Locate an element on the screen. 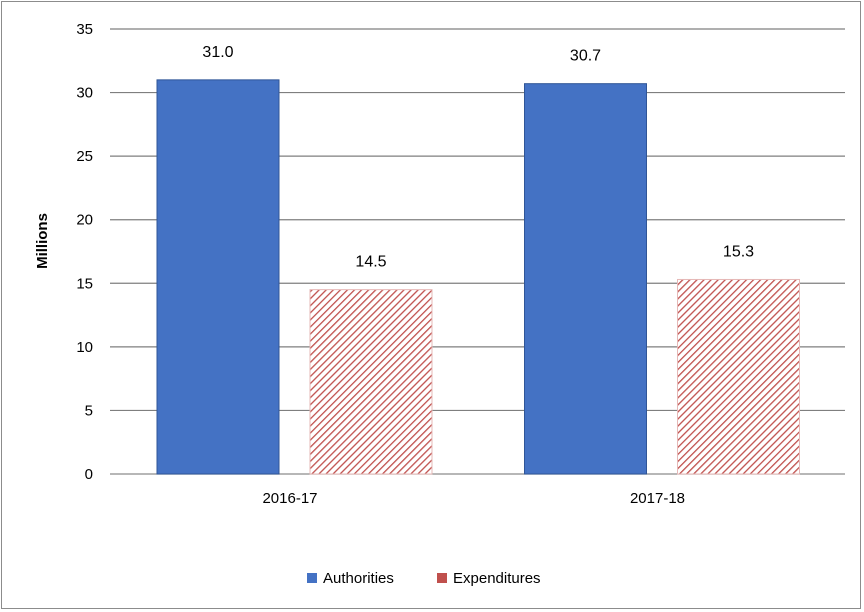 This screenshot has width=864, height=612. legend-swatch-authorities is located at coordinates (312, 578).